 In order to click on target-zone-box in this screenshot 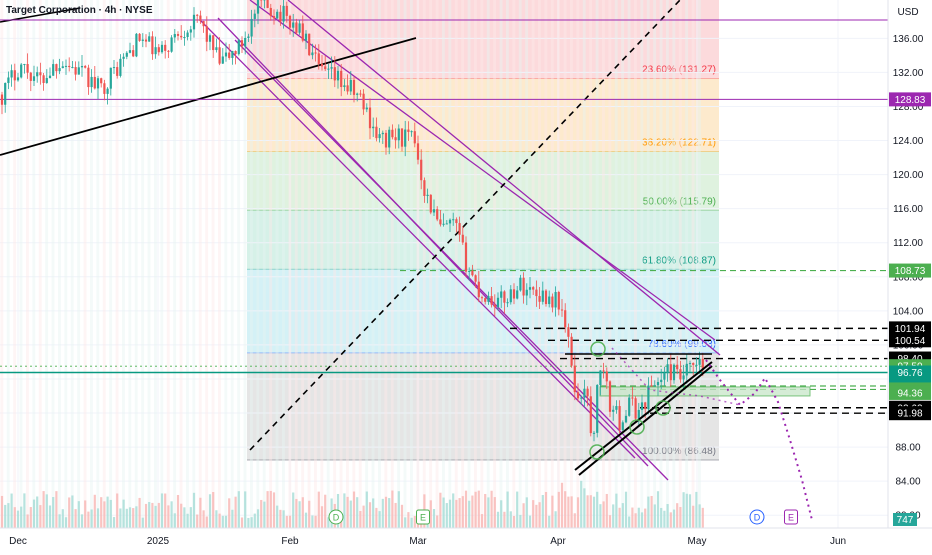, I will do `click(705, 391)`.